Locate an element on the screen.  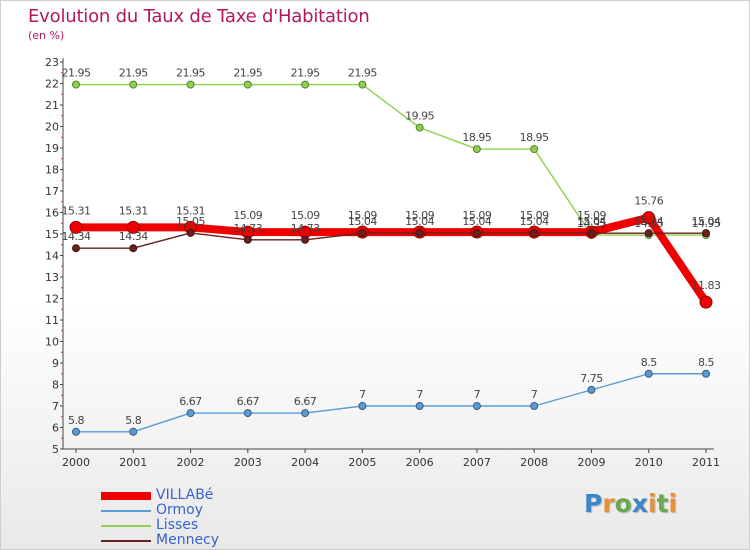
logo-letter: t is located at coordinates (662, 503).